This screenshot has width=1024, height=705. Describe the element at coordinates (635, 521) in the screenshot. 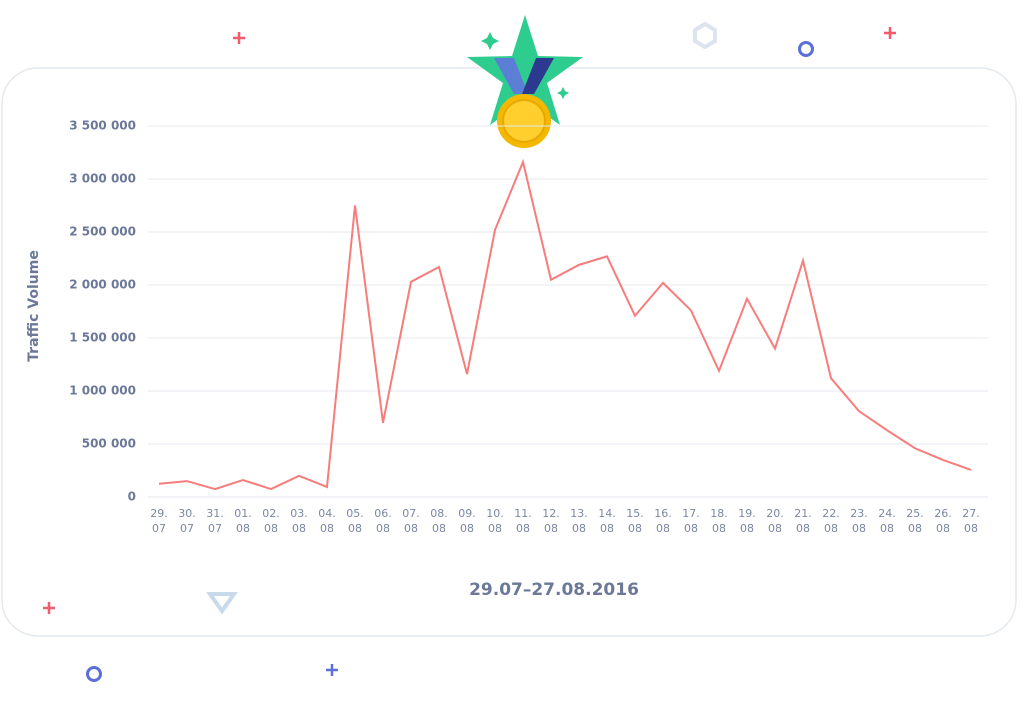

I see `x-tick-label: 15. 08` at that location.